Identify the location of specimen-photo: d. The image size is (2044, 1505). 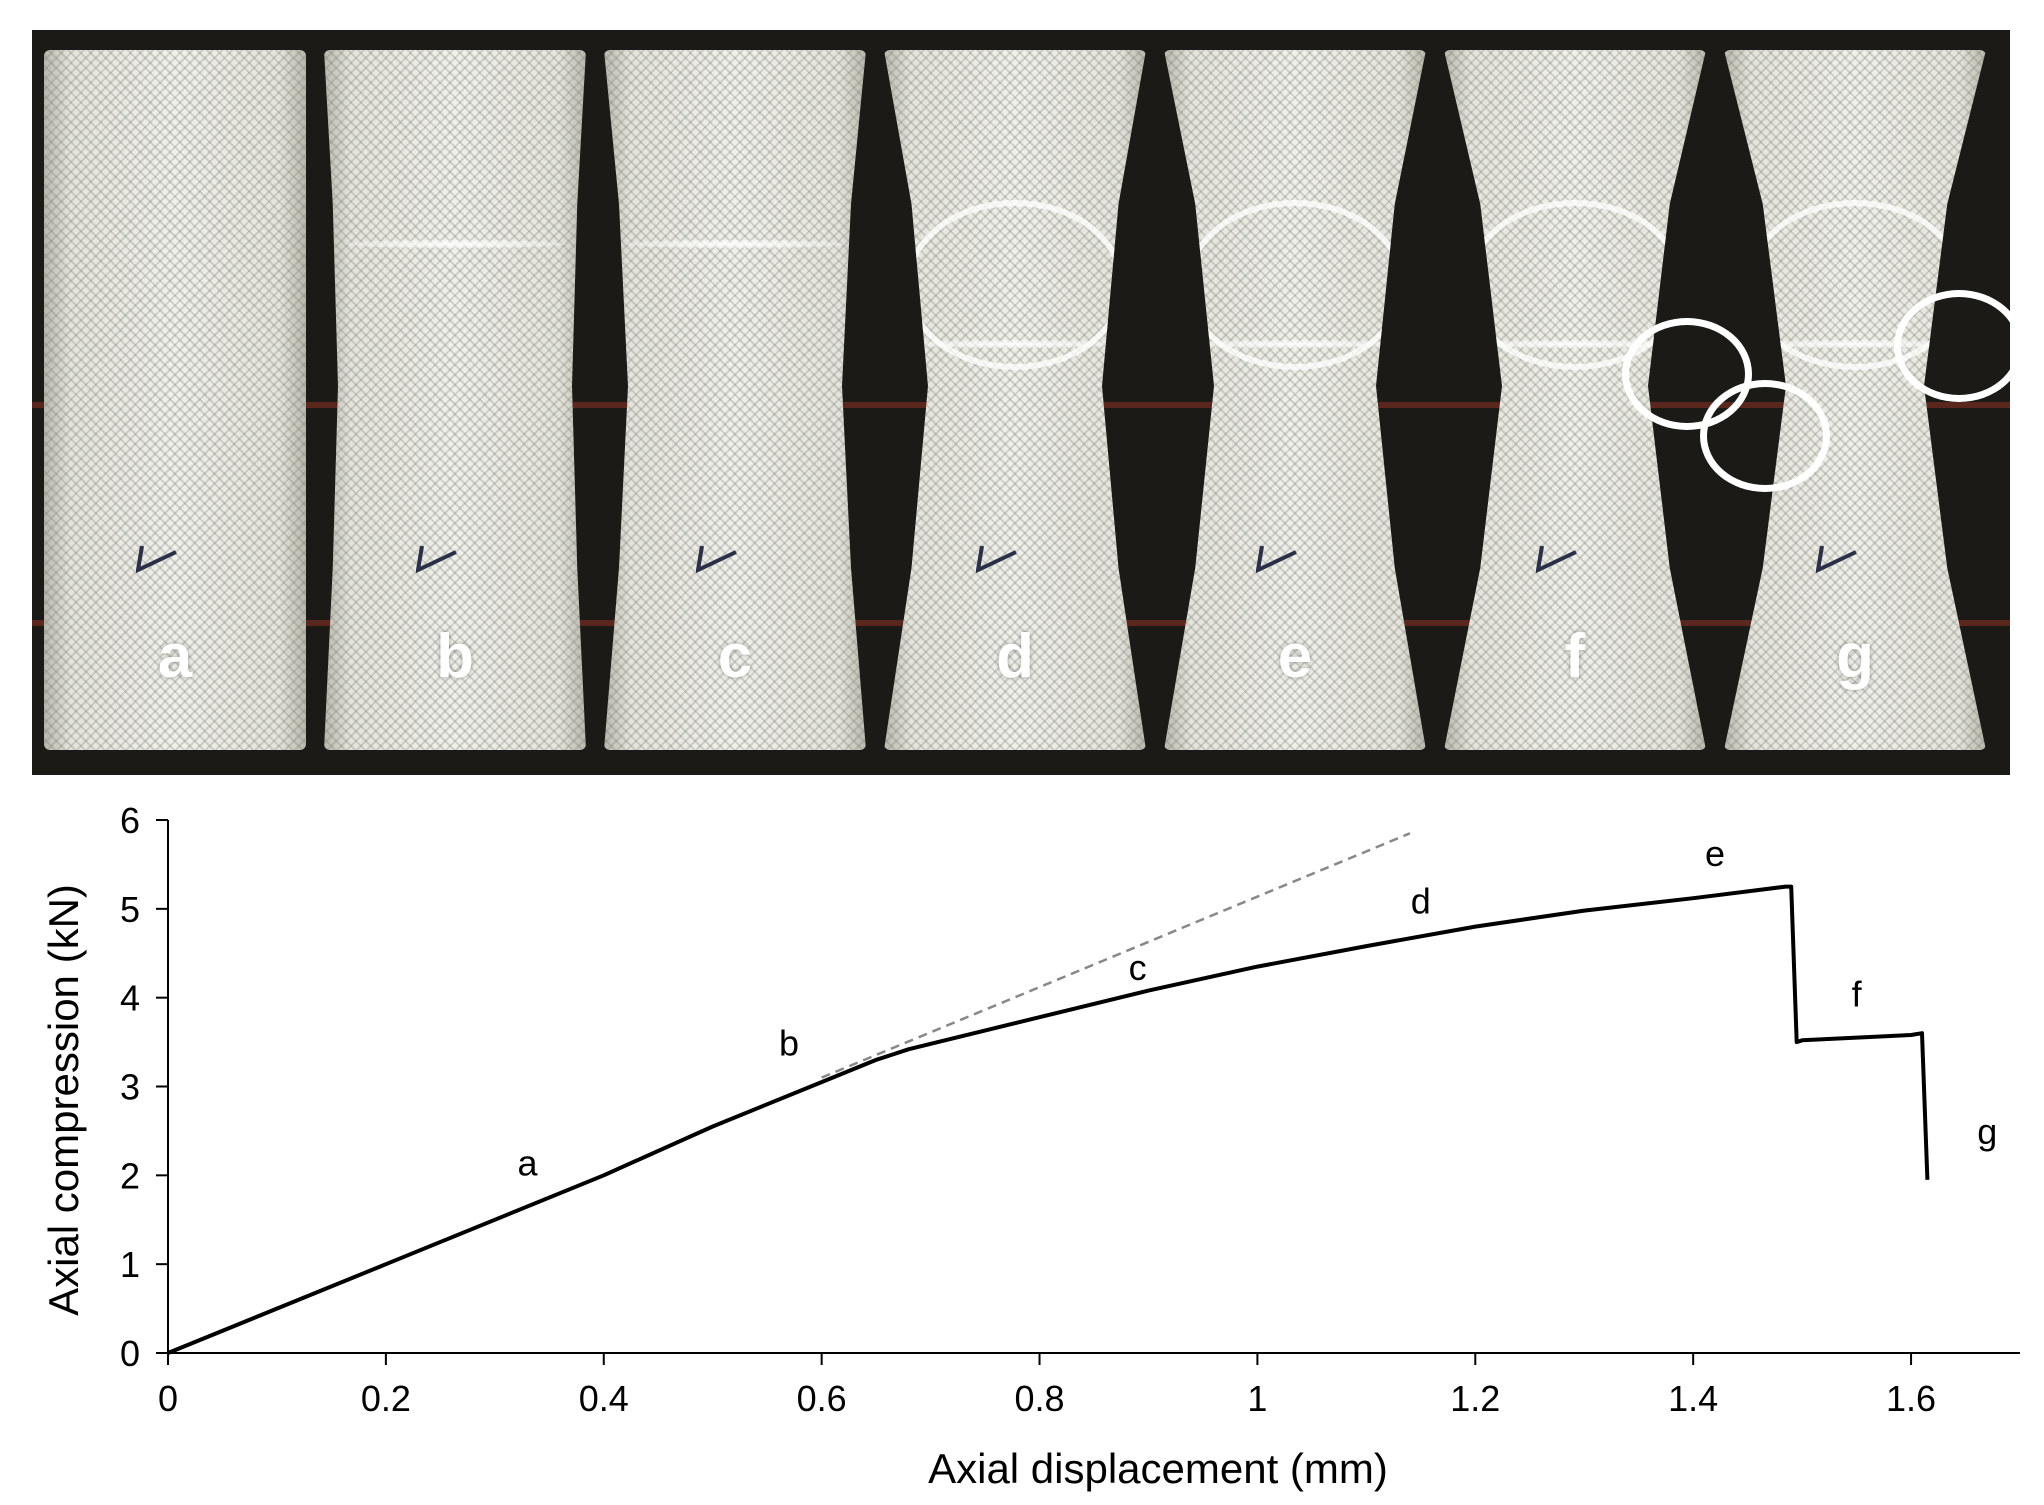
(1015, 400).